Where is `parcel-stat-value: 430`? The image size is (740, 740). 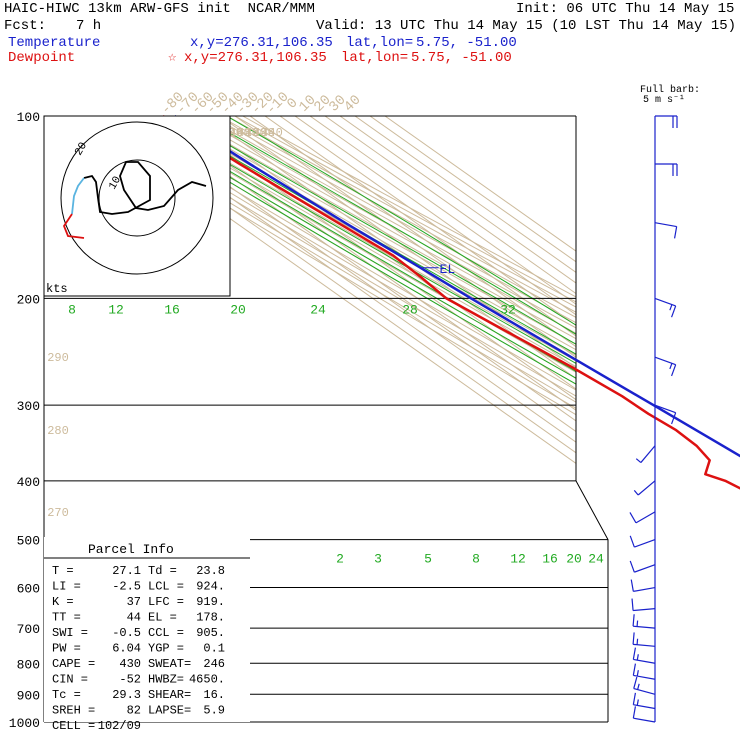 parcel-stat-value: 430 is located at coordinates (130, 664).